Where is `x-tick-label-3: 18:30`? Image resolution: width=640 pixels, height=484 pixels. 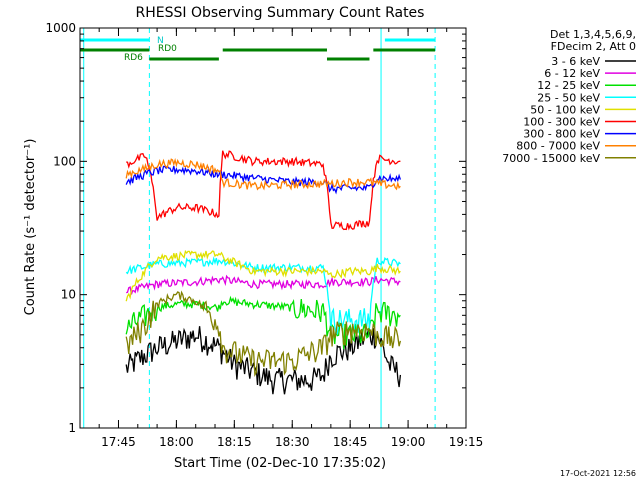 x-tick-label-3: 18:30 is located at coordinates (292, 442).